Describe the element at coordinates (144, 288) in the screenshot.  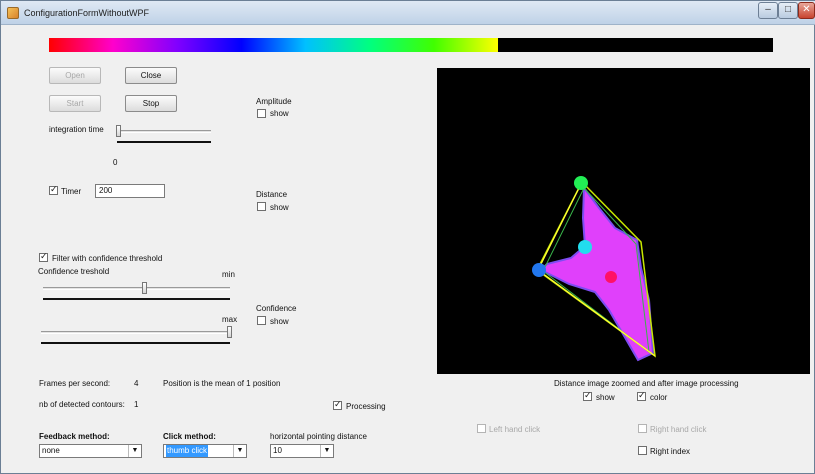
I see `confidence-min-slider-thumb` at that location.